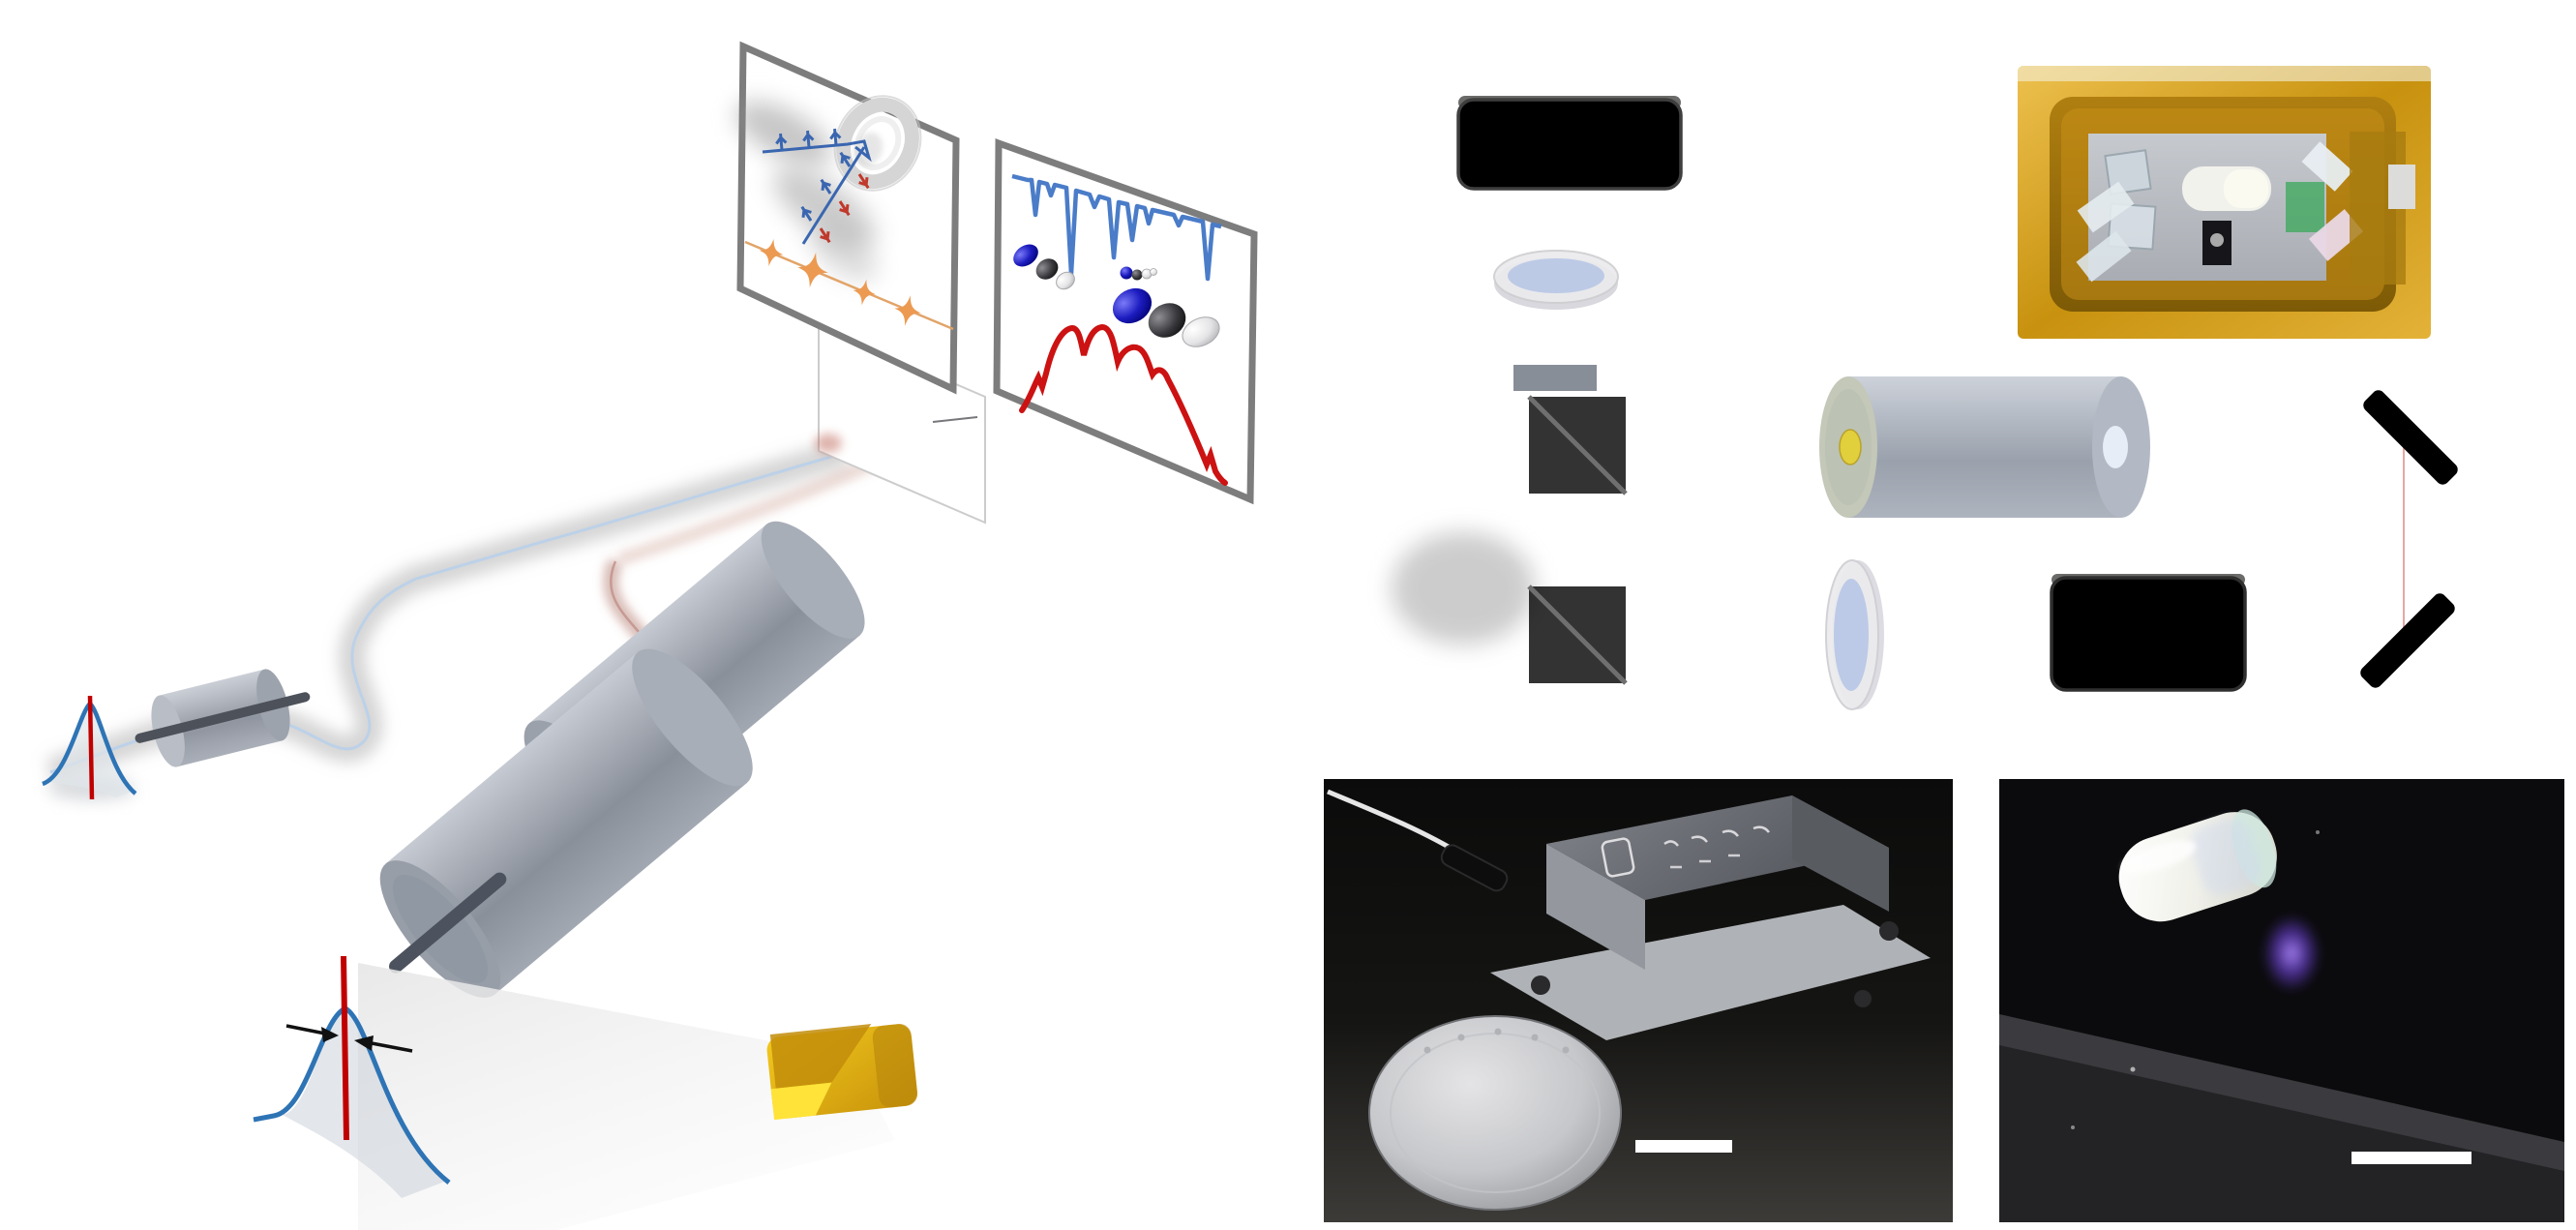 The width and height of the screenshot is (2576, 1230). I want to click on trace-tail, so click(955, 419).